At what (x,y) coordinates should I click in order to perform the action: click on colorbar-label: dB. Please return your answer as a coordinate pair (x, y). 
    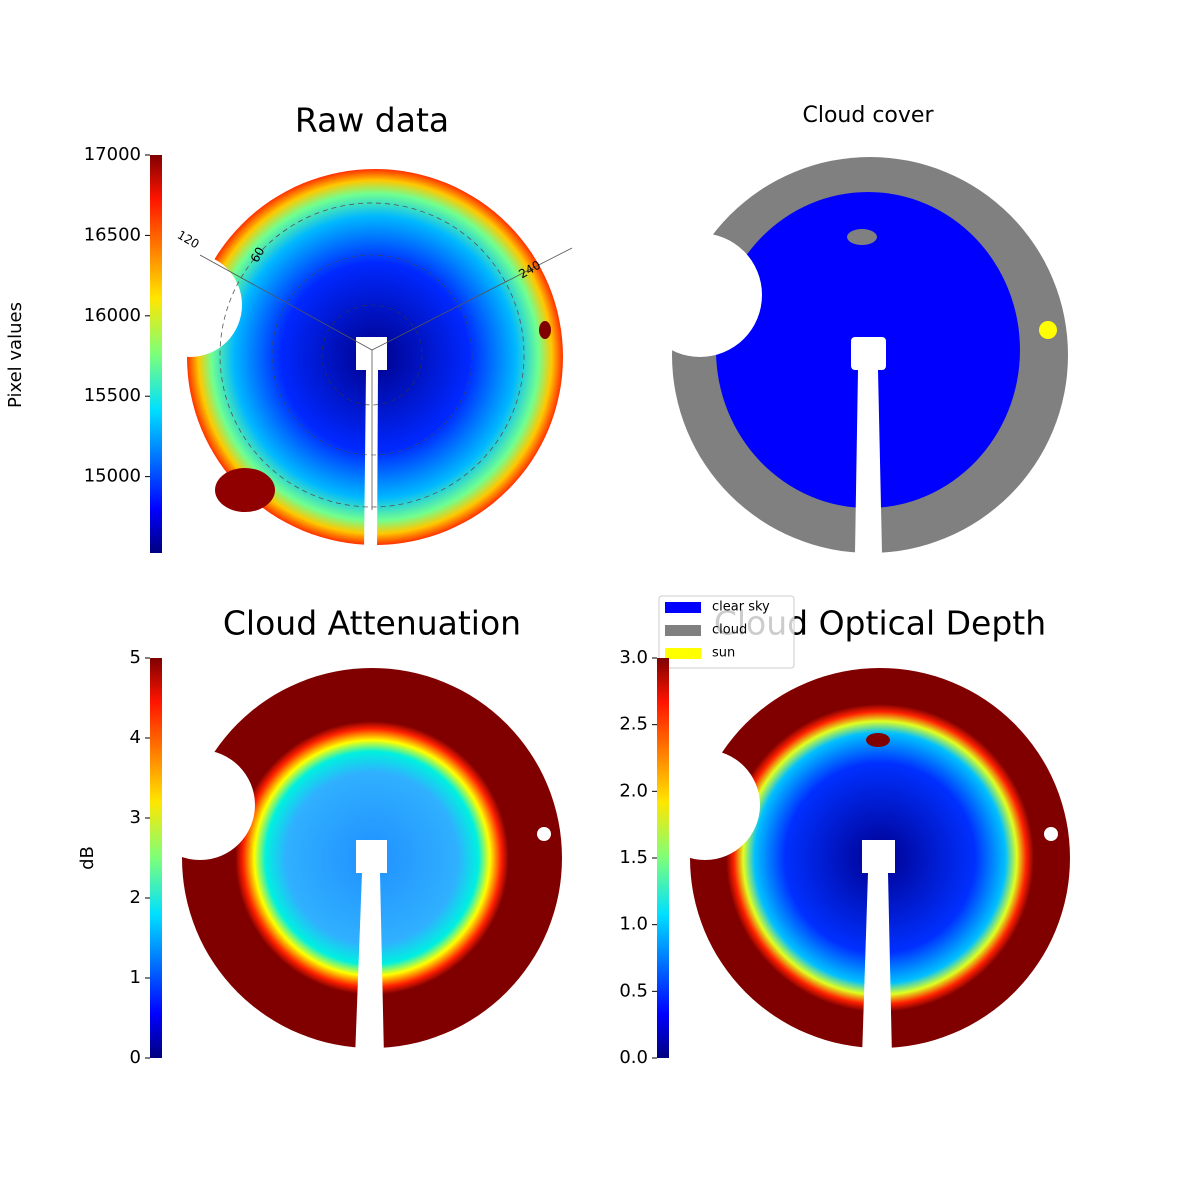
    Looking at the image, I should click on (87, 858).